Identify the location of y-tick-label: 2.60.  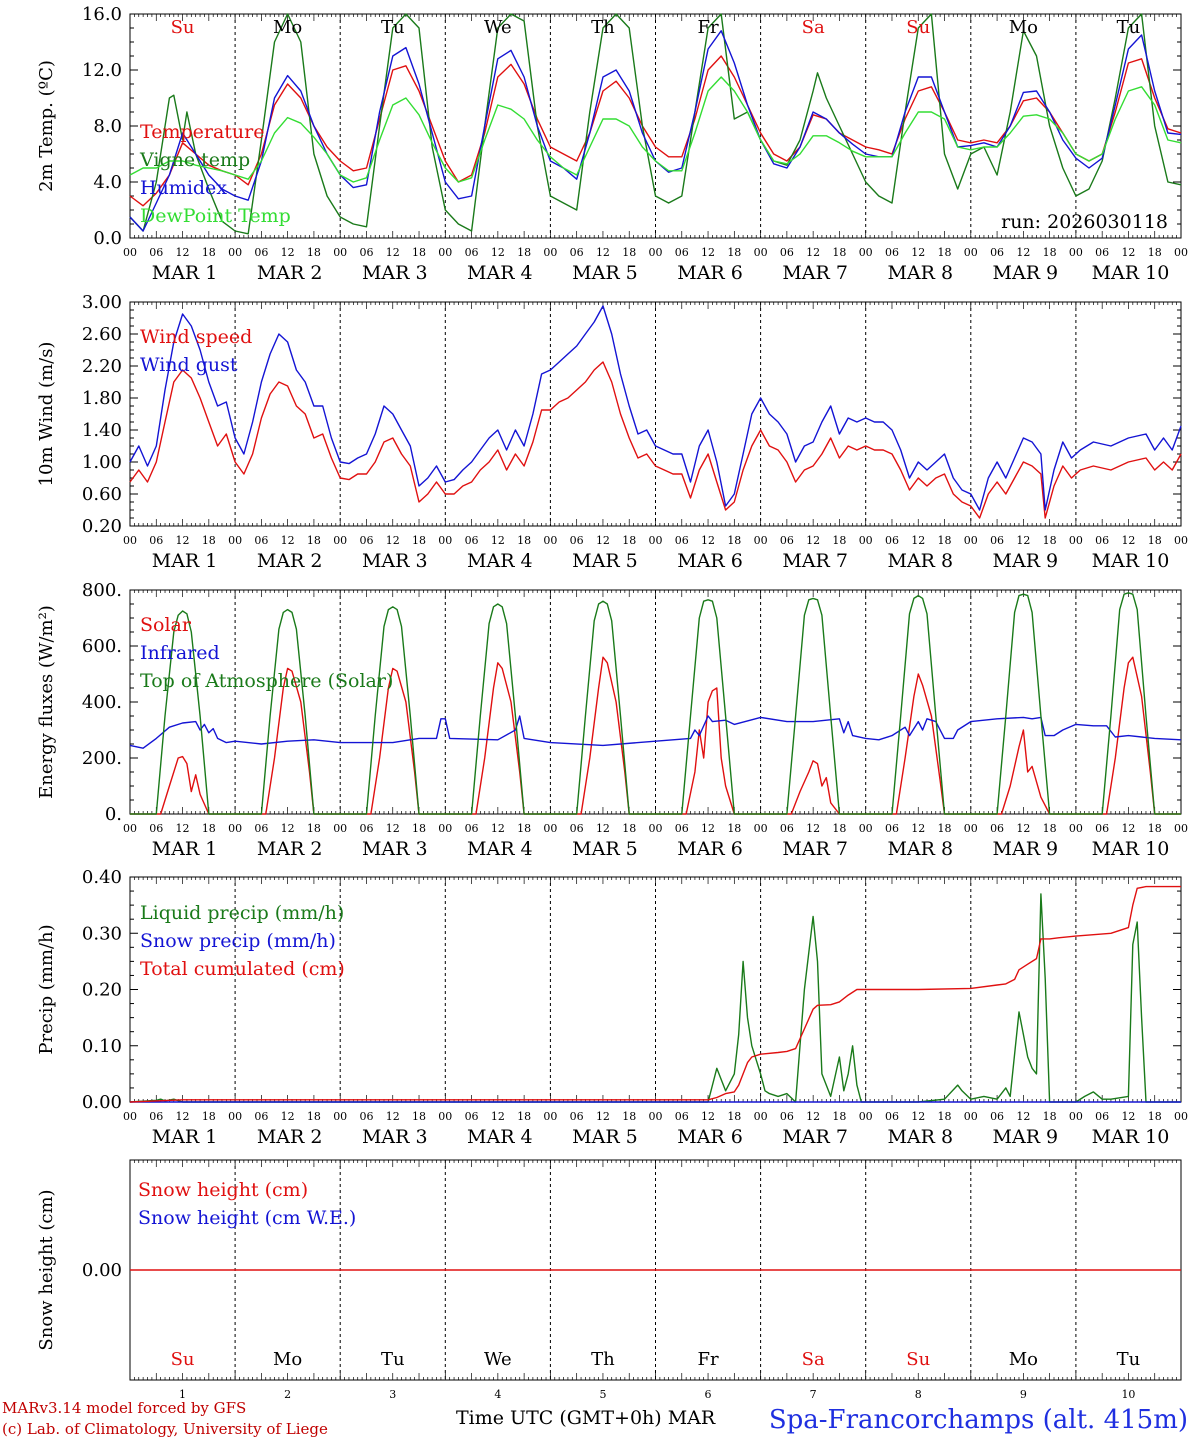
(102, 334).